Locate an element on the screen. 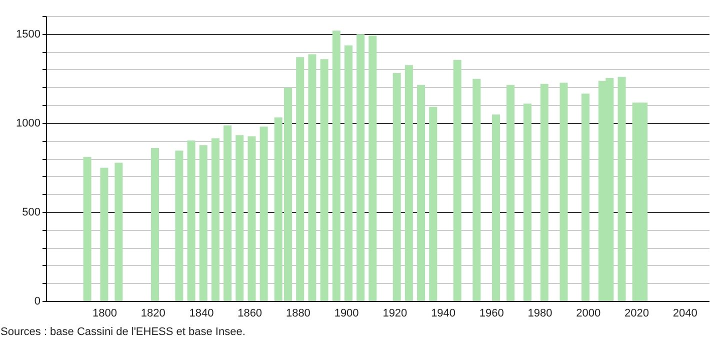  y-tick-label: 1000 is located at coordinates (28, 123).